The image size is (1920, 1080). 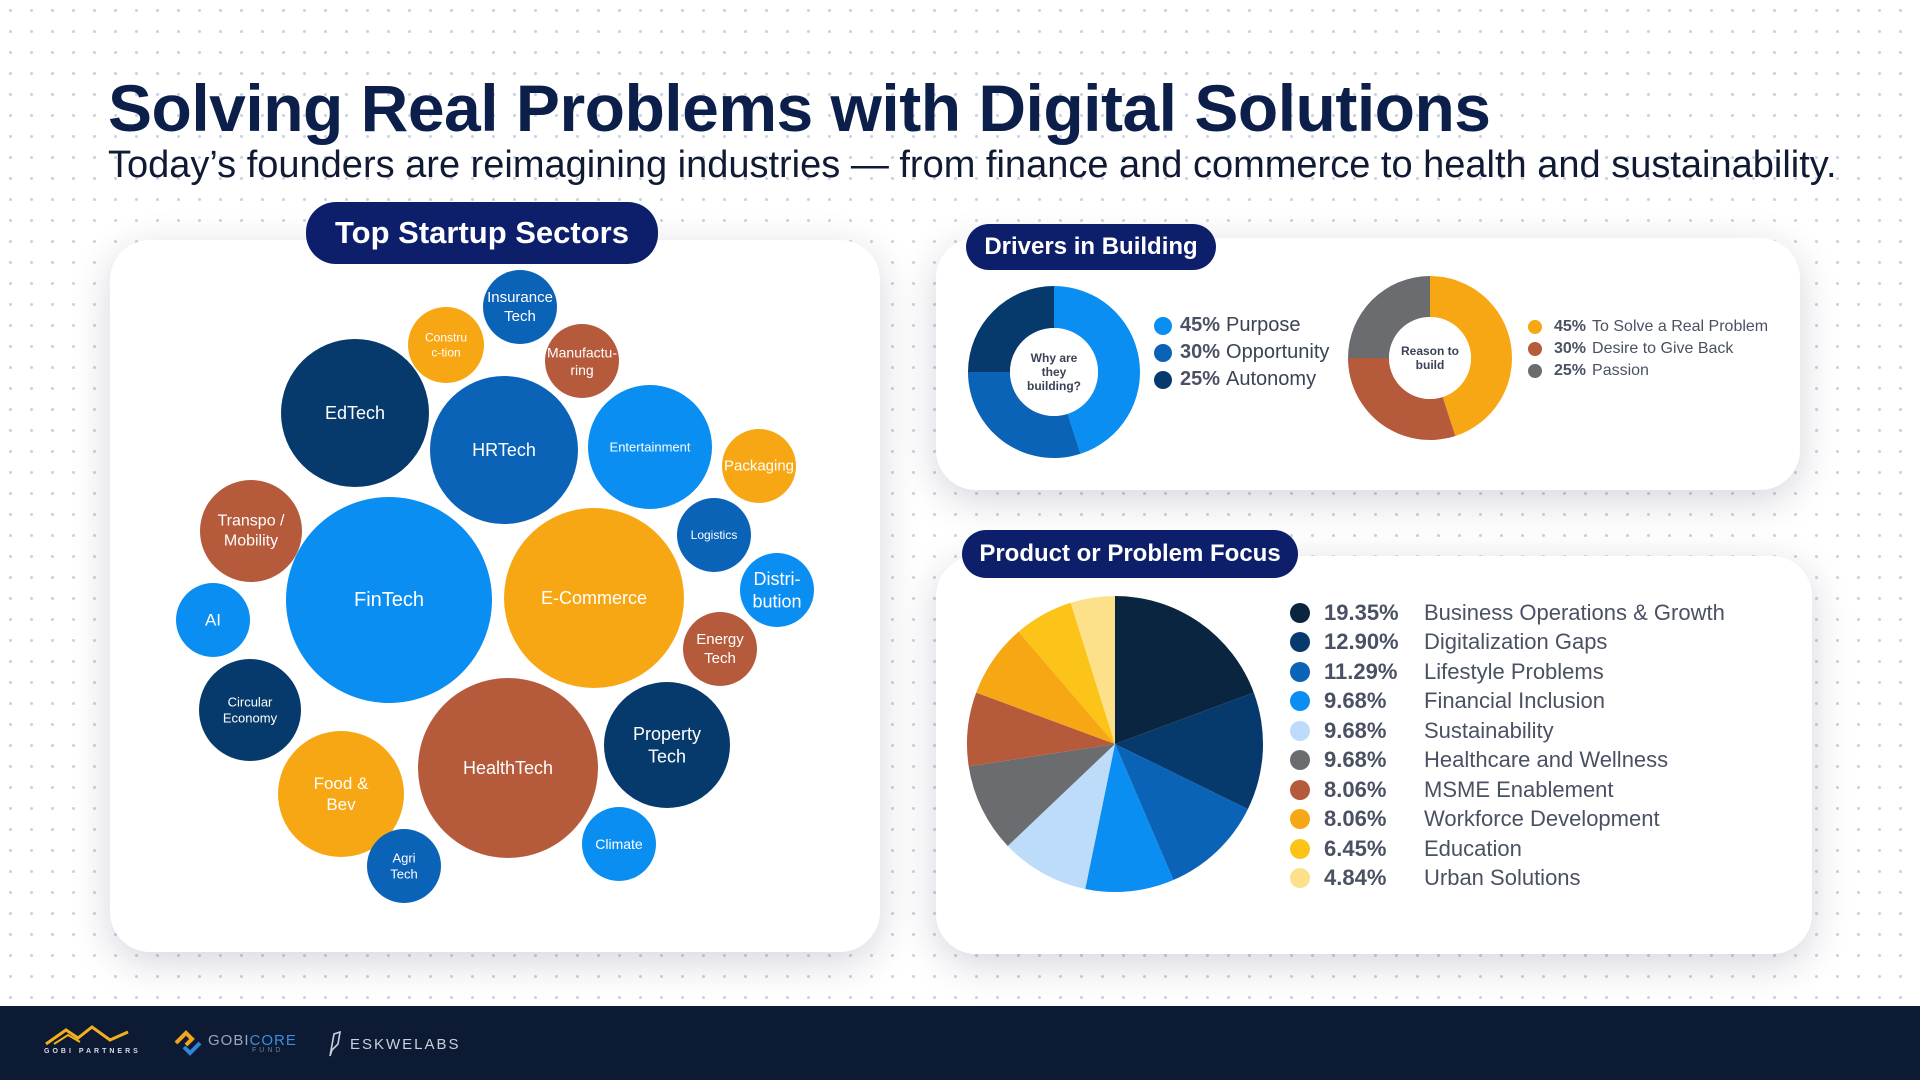 What do you see at coordinates (1066, 673) in the screenshot?
I see `slice-education` at bounding box center [1066, 673].